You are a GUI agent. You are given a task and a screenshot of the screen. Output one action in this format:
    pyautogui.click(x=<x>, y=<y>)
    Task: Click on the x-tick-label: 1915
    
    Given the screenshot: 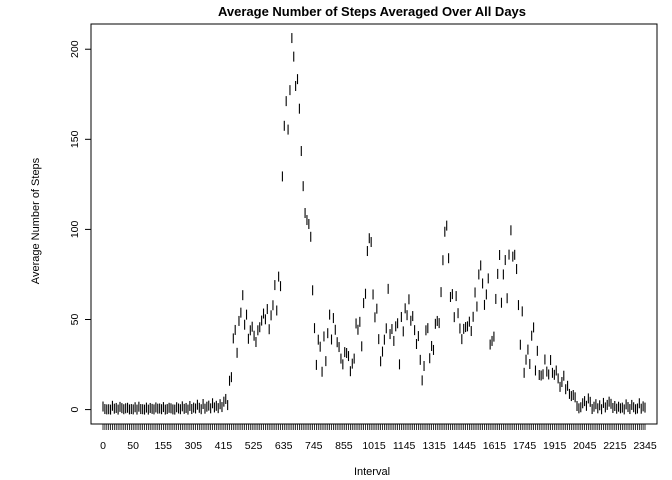 What is the action you would take?
    pyautogui.click(x=555, y=446)
    